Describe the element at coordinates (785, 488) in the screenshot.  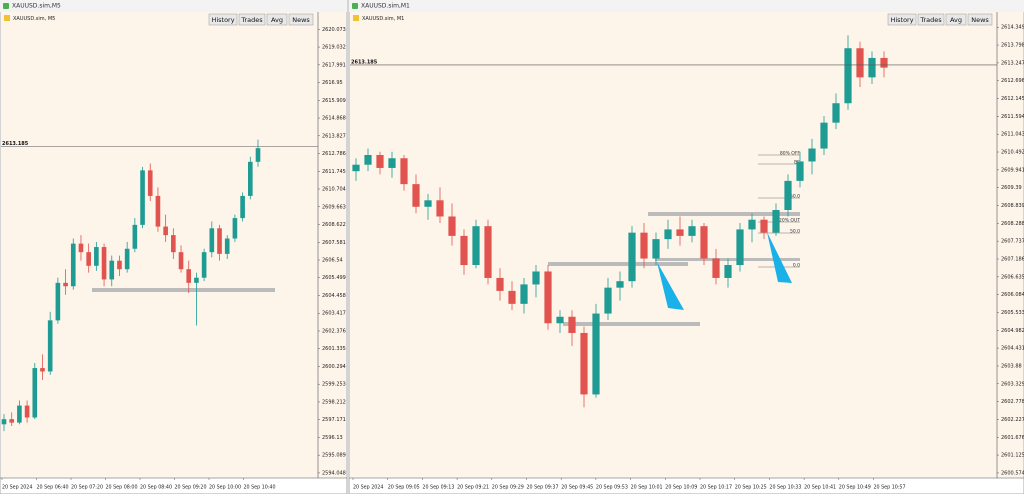
I see `x-tick-label: 20 Sep 10:33` at that location.